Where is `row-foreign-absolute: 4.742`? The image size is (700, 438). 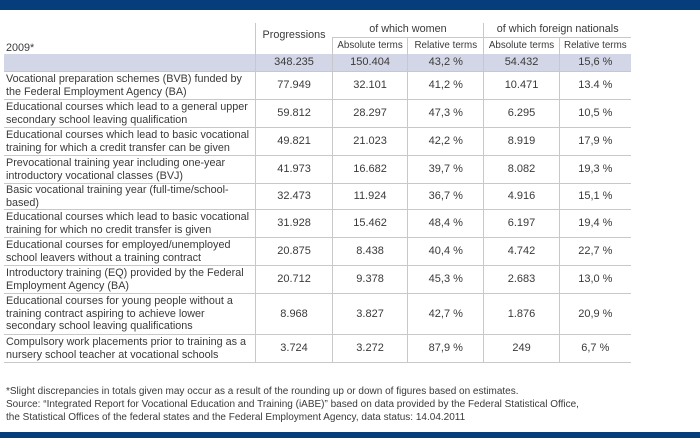
row-foreign-absolute: 4.742 is located at coordinates (521, 251).